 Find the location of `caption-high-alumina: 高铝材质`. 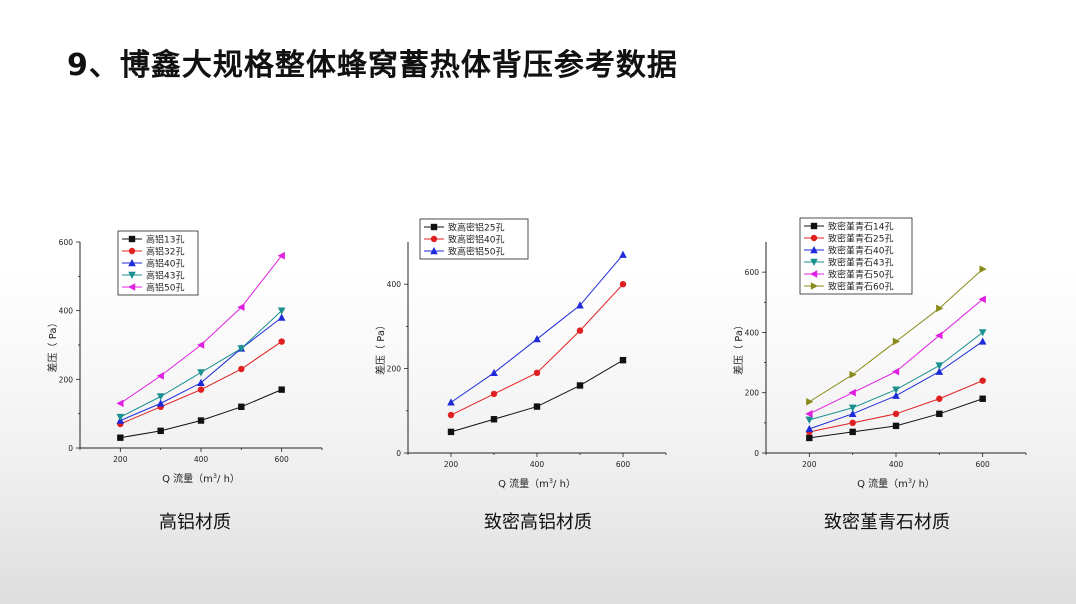

caption-high-alumina: 高铝材质 is located at coordinates (195, 522).